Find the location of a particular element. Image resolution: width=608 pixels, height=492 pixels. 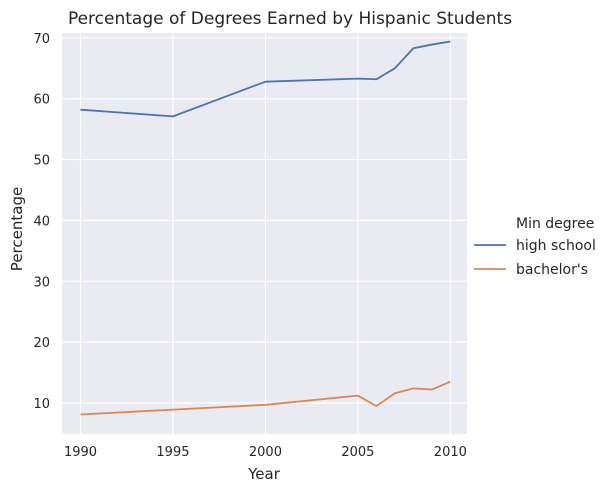

y-tick-label: 40 is located at coordinates (41, 221).